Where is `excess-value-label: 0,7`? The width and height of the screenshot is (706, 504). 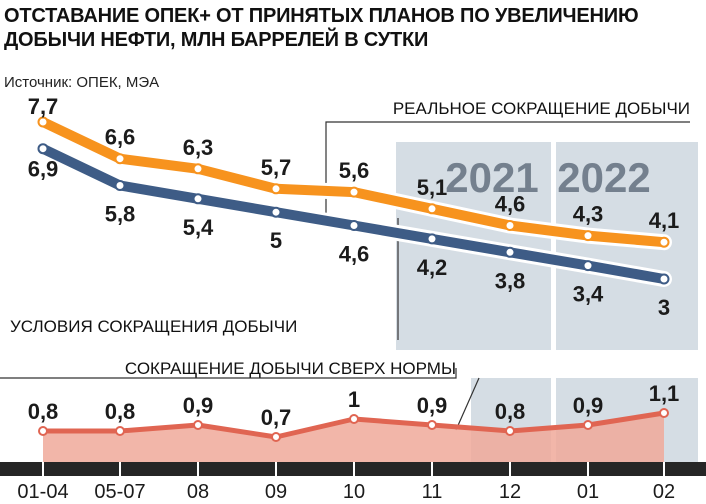 excess-value-label: 0,7 is located at coordinates (276, 417).